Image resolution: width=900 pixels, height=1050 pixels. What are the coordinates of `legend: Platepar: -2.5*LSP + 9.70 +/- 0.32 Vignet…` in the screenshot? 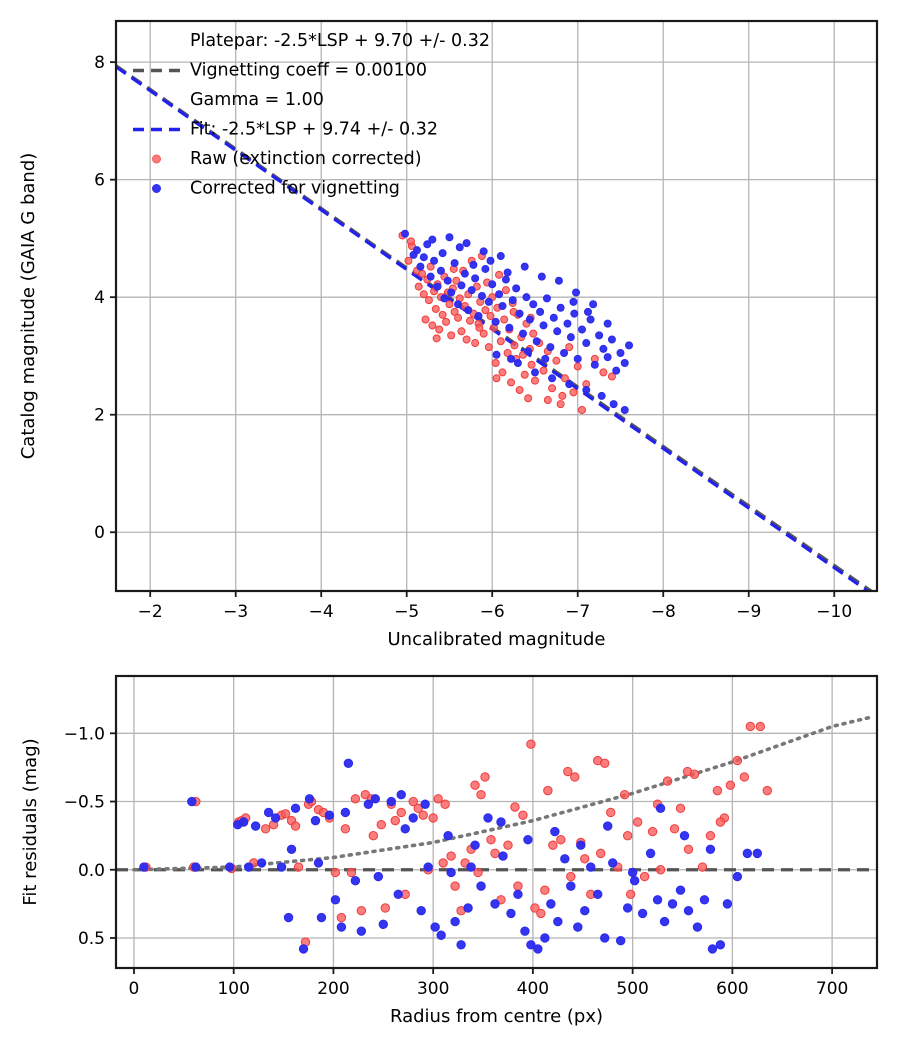 It's located at (311, 115).